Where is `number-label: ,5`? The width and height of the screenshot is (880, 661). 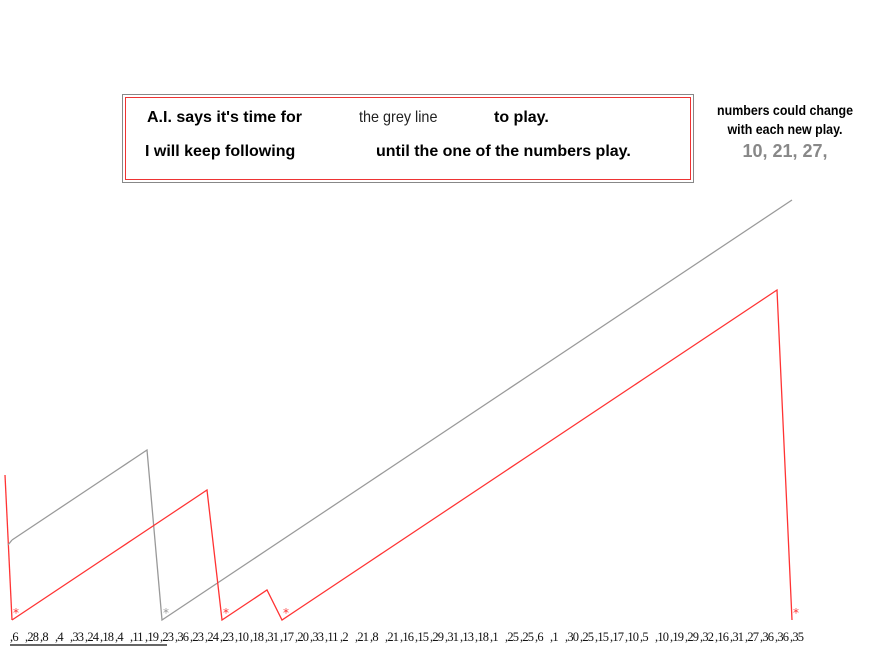 number-label: ,5 is located at coordinates (644, 637).